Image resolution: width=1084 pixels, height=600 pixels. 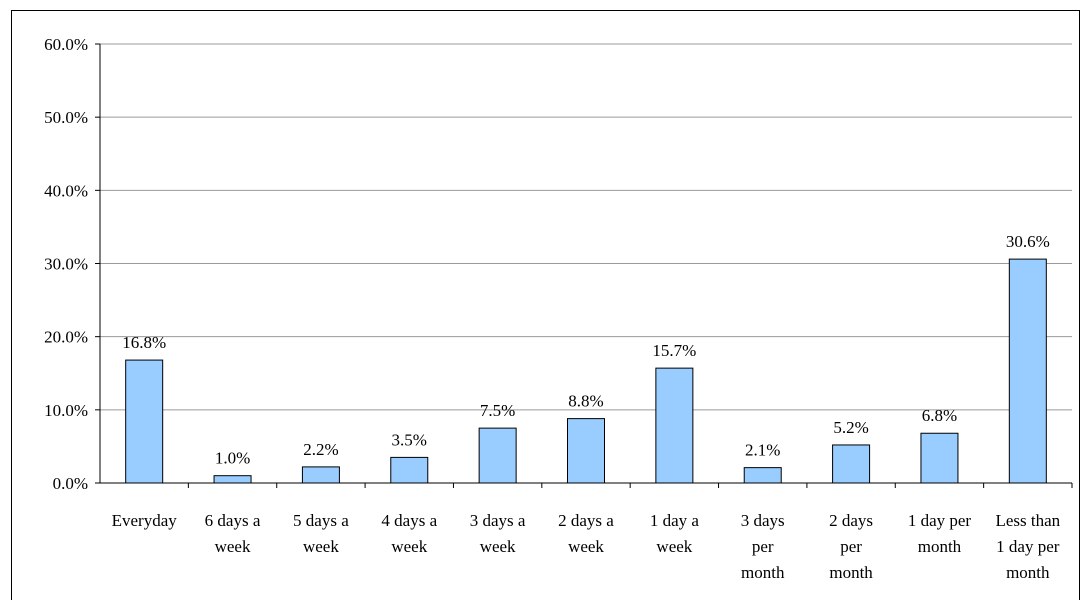 I want to click on x-tick-label: 6 days a, so click(x=233, y=520).